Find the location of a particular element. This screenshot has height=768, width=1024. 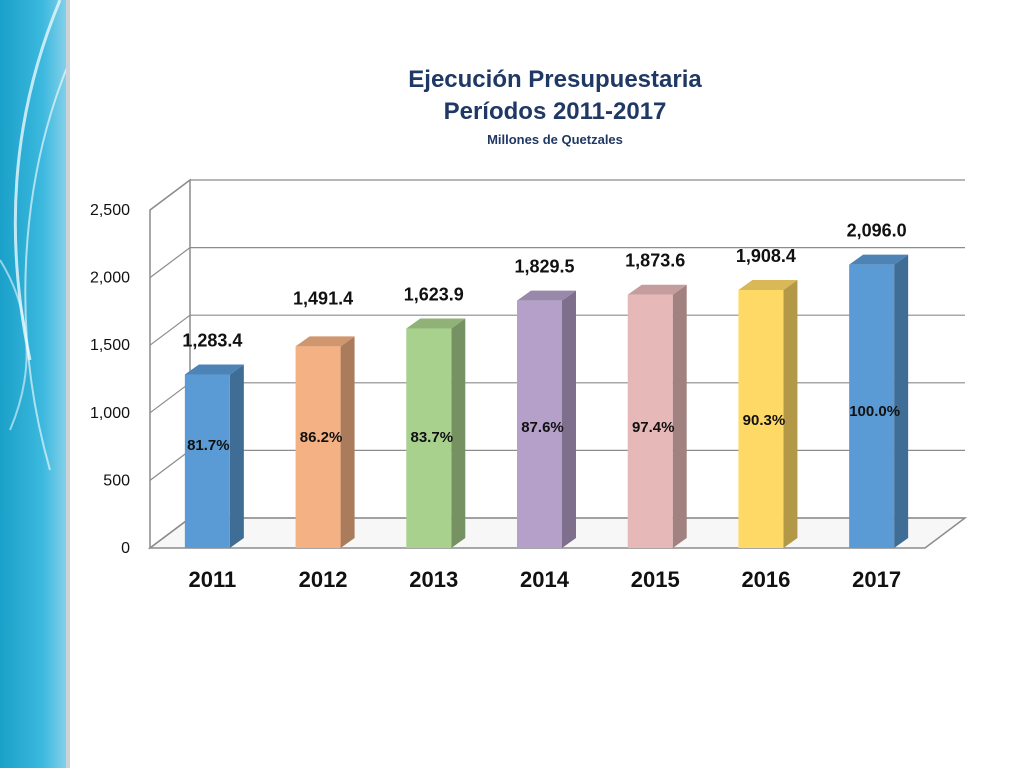

category-label: 2011 is located at coordinates (212, 579).